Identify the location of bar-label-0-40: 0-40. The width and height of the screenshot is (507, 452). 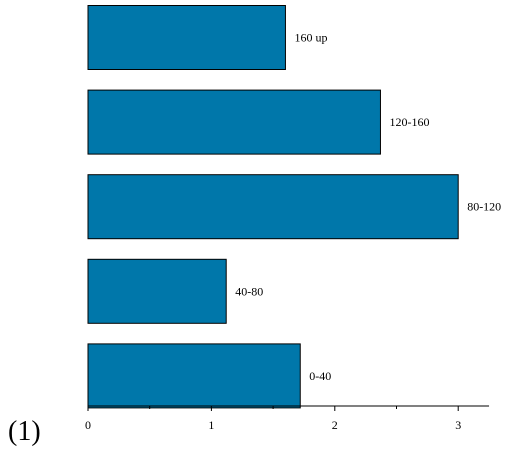
(320, 376).